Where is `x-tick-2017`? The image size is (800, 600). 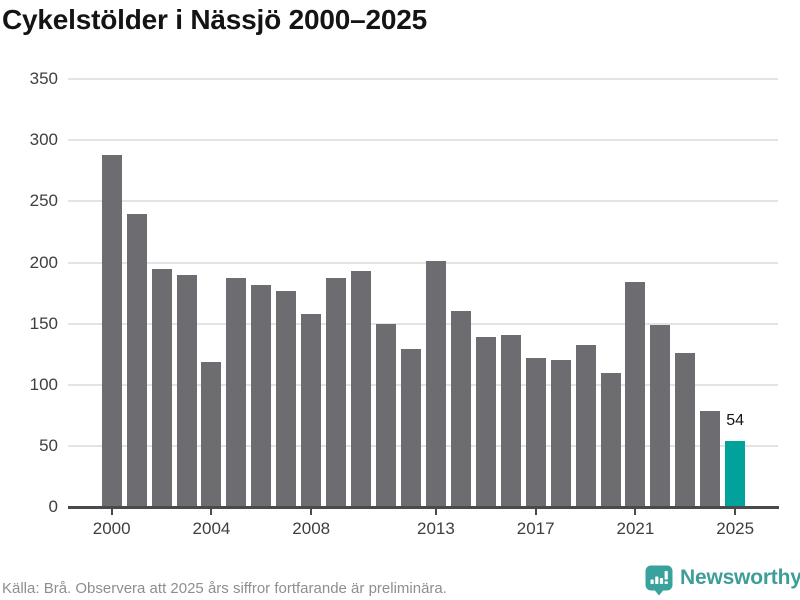 x-tick-2017 is located at coordinates (535, 511).